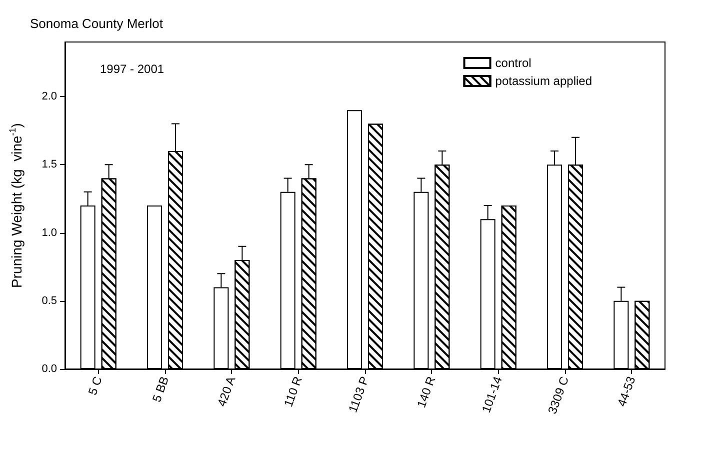  Describe the element at coordinates (558, 395) in the screenshot. I see `x-tick-label: 3309 C` at that location.